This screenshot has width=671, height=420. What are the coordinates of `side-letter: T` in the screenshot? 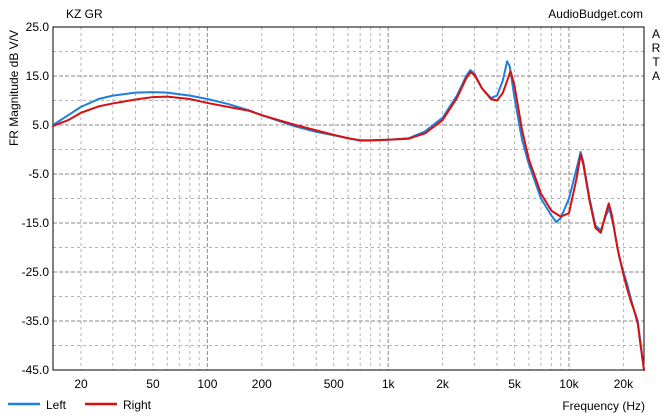 It's located at (656, 62).